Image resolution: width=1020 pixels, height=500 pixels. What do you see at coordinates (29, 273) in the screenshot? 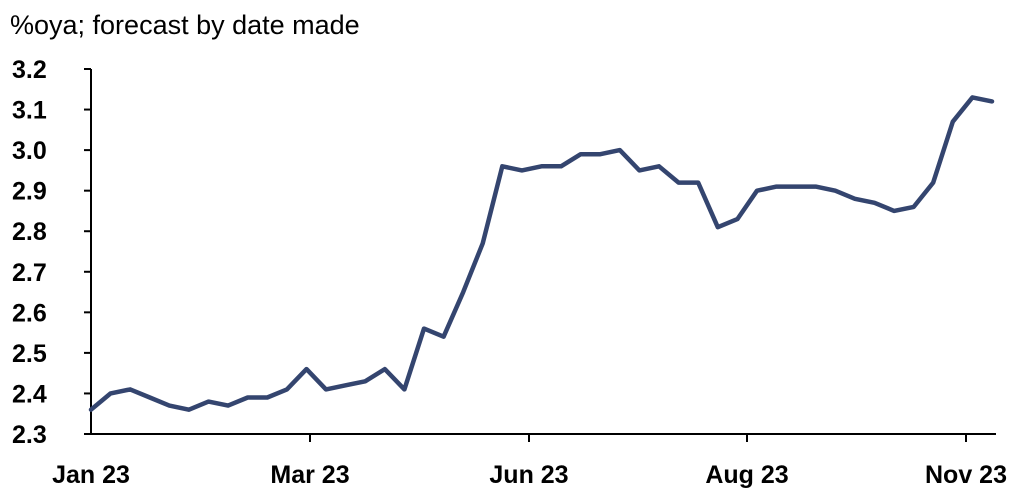
I see `y-tick-label: 2.7` at bounding box center [29, 273].